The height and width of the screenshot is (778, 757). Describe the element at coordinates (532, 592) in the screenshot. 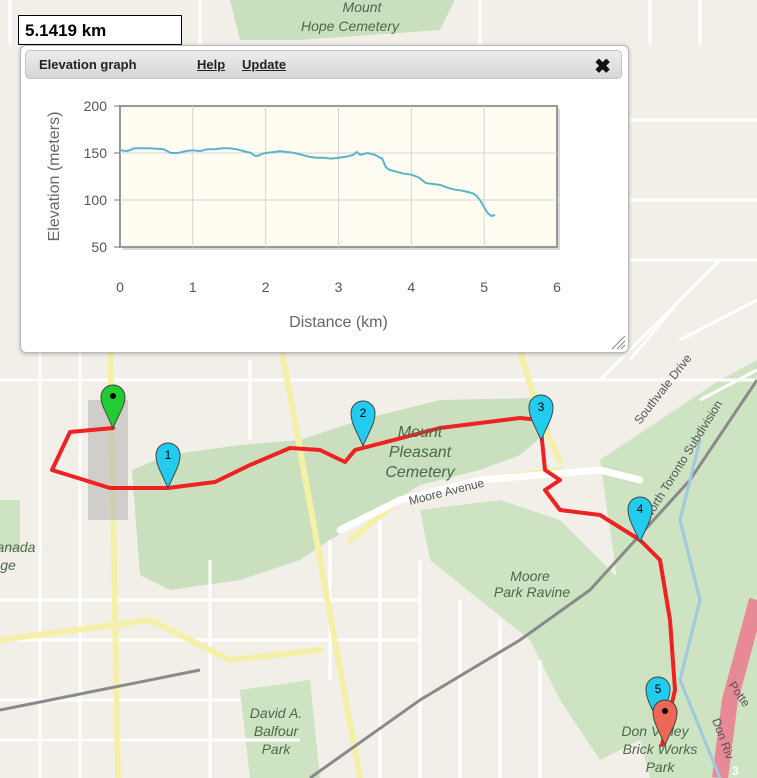

I see `label-moore-park-ravine-2: Park Ravine` at that location.